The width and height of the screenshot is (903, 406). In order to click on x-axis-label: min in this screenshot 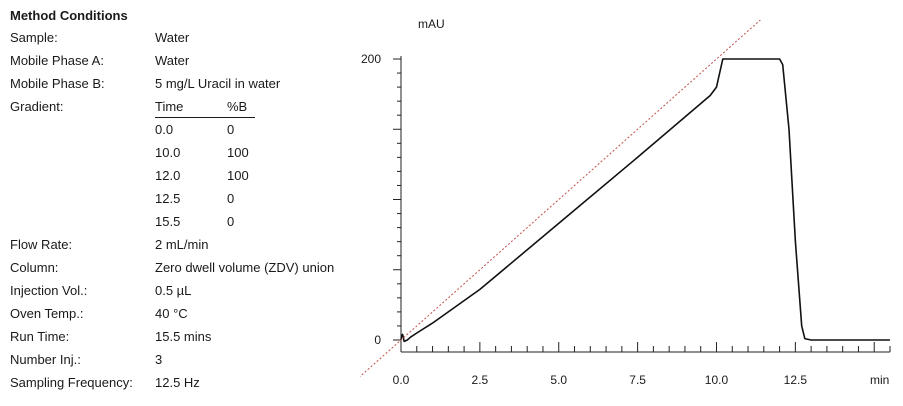, I will do `click(879, 380)`.